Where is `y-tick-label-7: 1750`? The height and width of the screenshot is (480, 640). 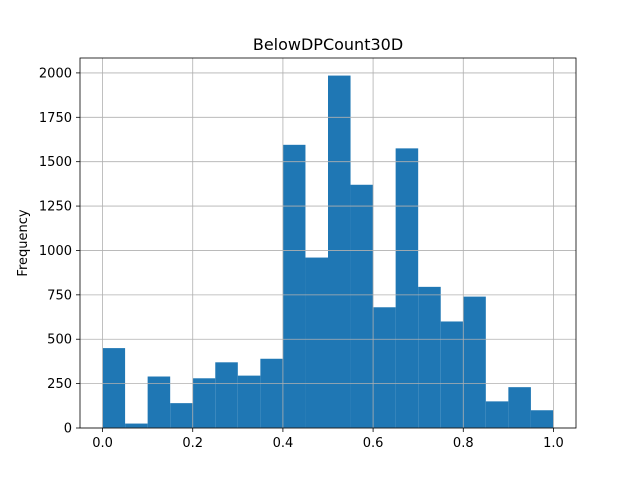 y-tick-label-7: 1750 is located at coordinates (55, 118).